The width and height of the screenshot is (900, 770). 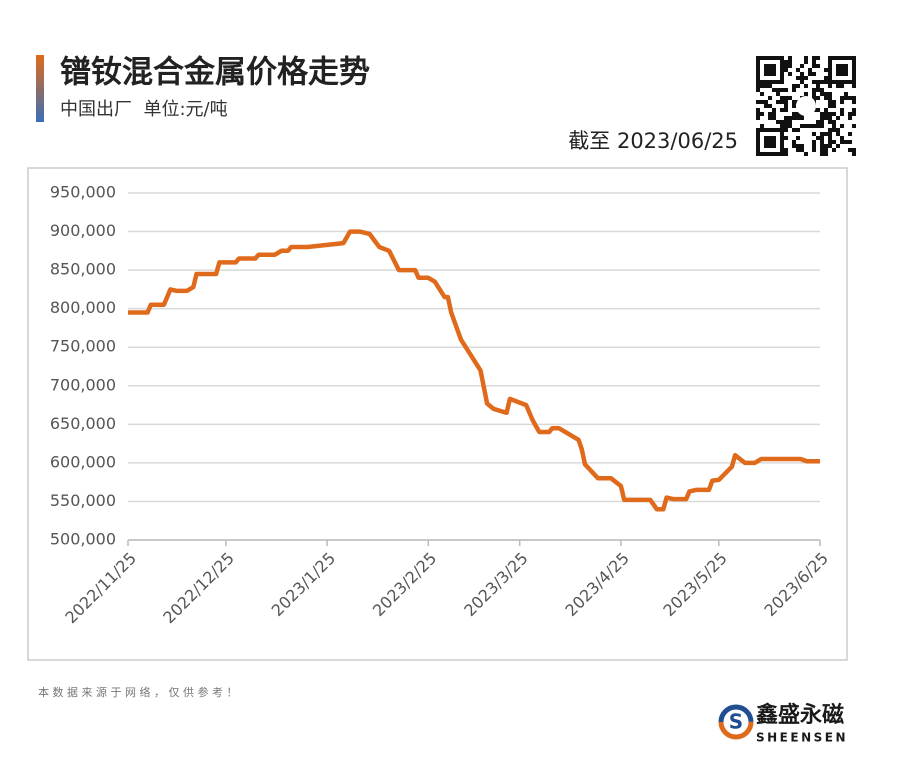 I want to click on x-tick-label: 2023/4/25, so click(x=596, y=584).